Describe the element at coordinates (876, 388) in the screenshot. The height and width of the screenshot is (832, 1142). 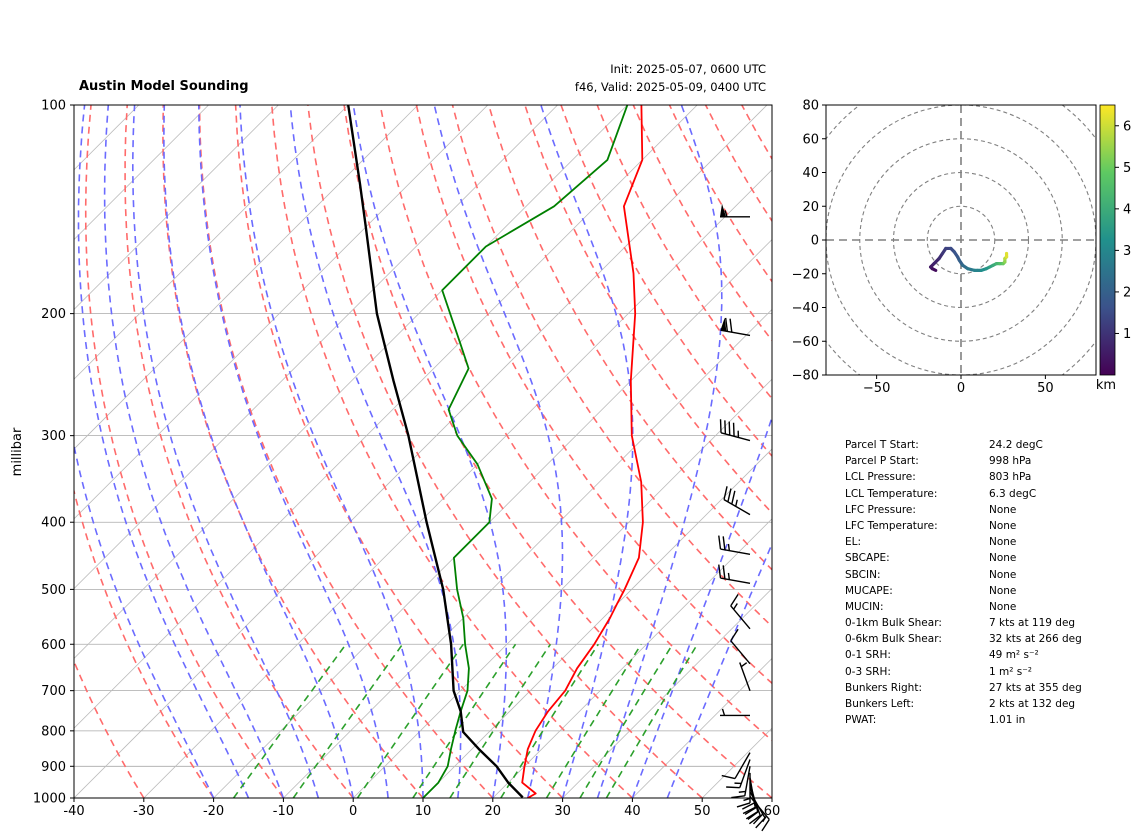
I see `hodo-x-tick-label: −50` at that location.